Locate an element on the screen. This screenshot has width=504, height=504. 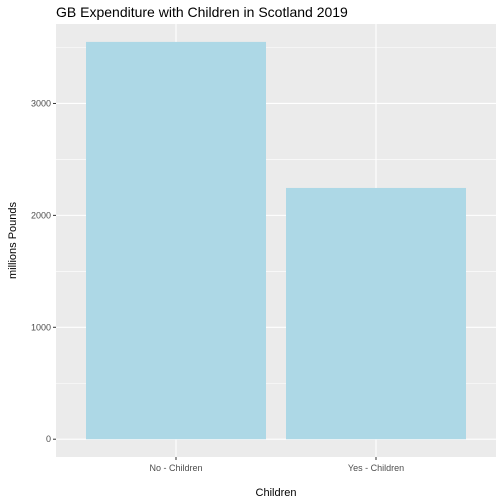
y-axis-title: millions Pounds is located at coordinates (13, 240).